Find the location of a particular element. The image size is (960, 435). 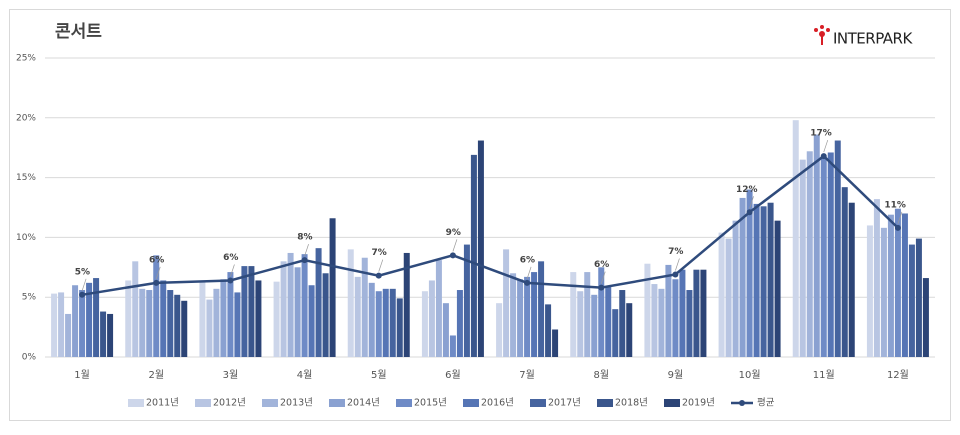

value-label: 7% is located at coordinates (675, 252).